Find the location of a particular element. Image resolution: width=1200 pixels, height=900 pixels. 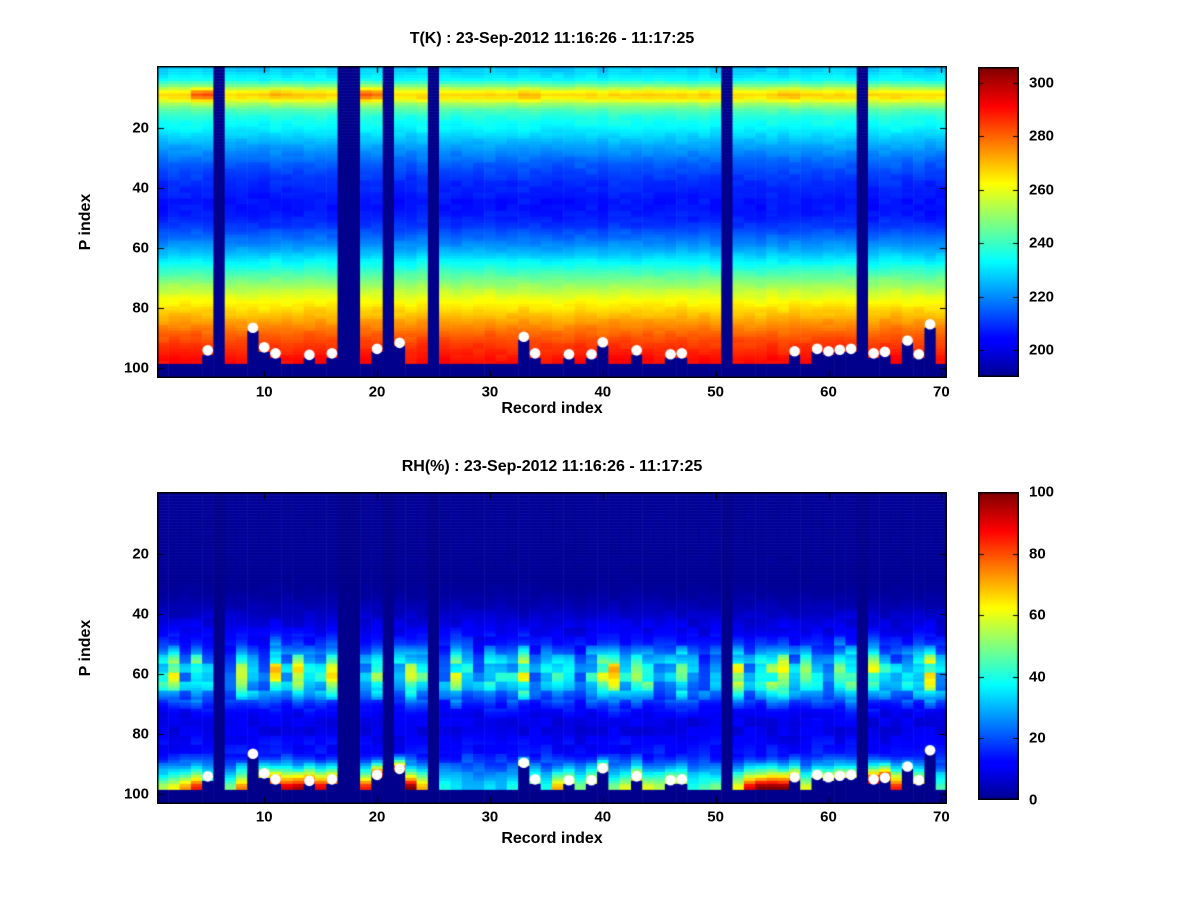

temperature-x-axis-label: Record index is located at coordinates (552, 408).